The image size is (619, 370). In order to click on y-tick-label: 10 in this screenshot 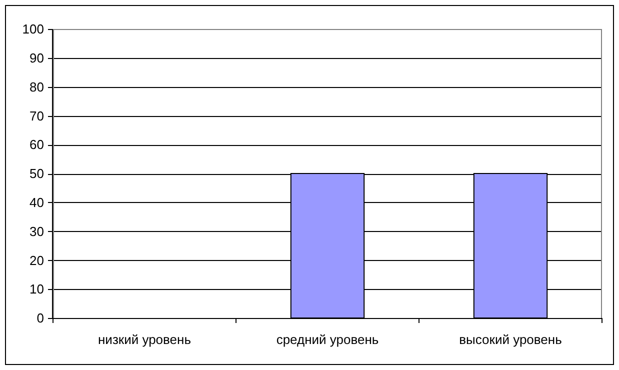, I will do `click(37, 289)`.